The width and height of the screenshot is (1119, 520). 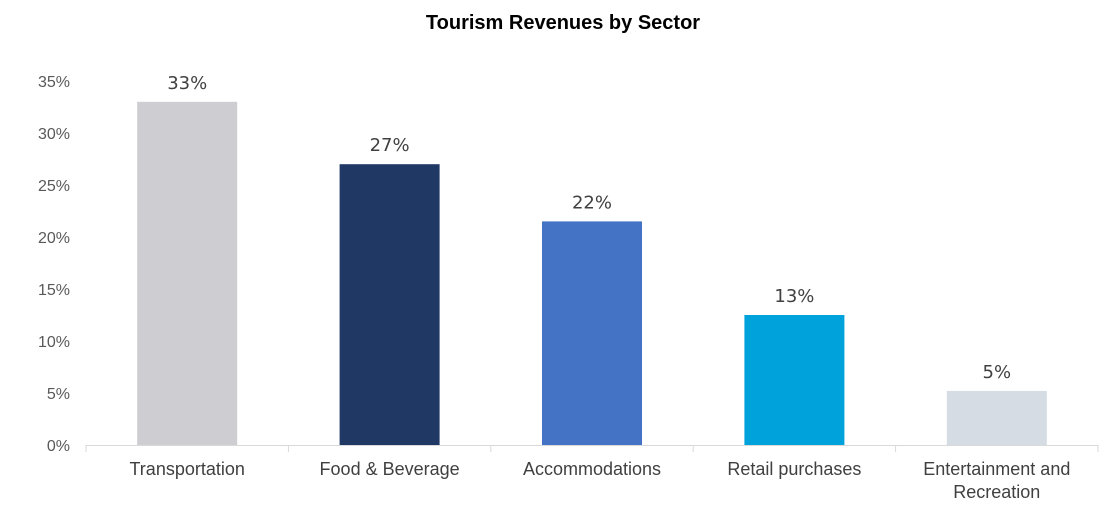 I want to click on data-label: 5%, so click(x=997, y=372).